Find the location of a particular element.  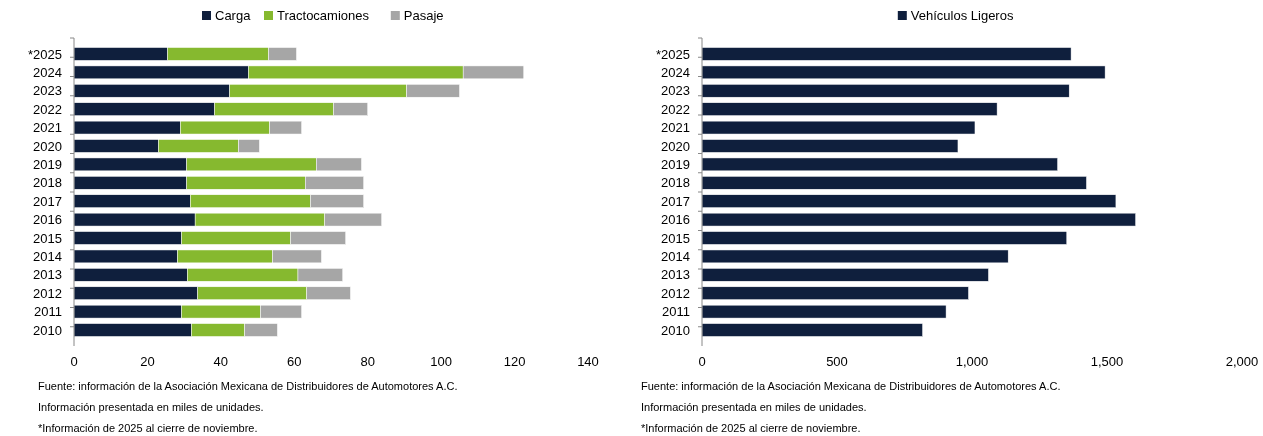

x-tick-label: 500 is located at coordinates (837, 361).